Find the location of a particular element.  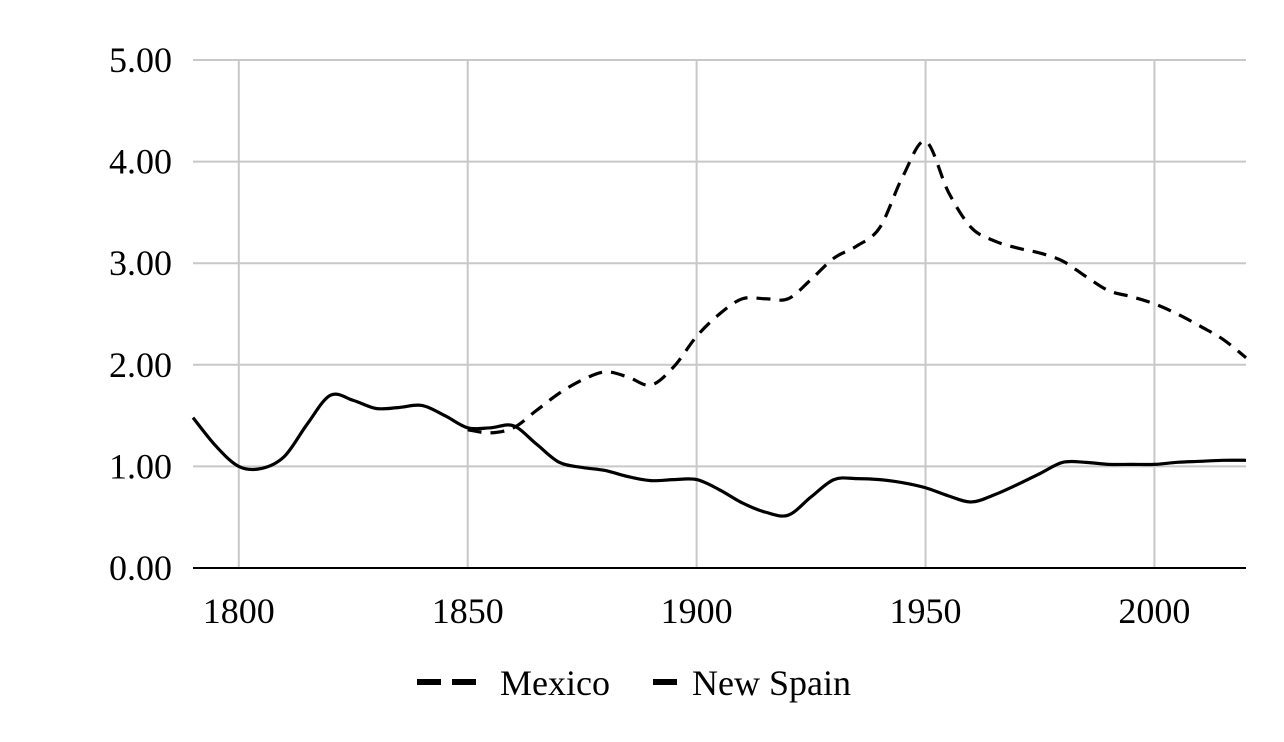

y-tick-label: 5.00 is located at coordinates (140, 60).